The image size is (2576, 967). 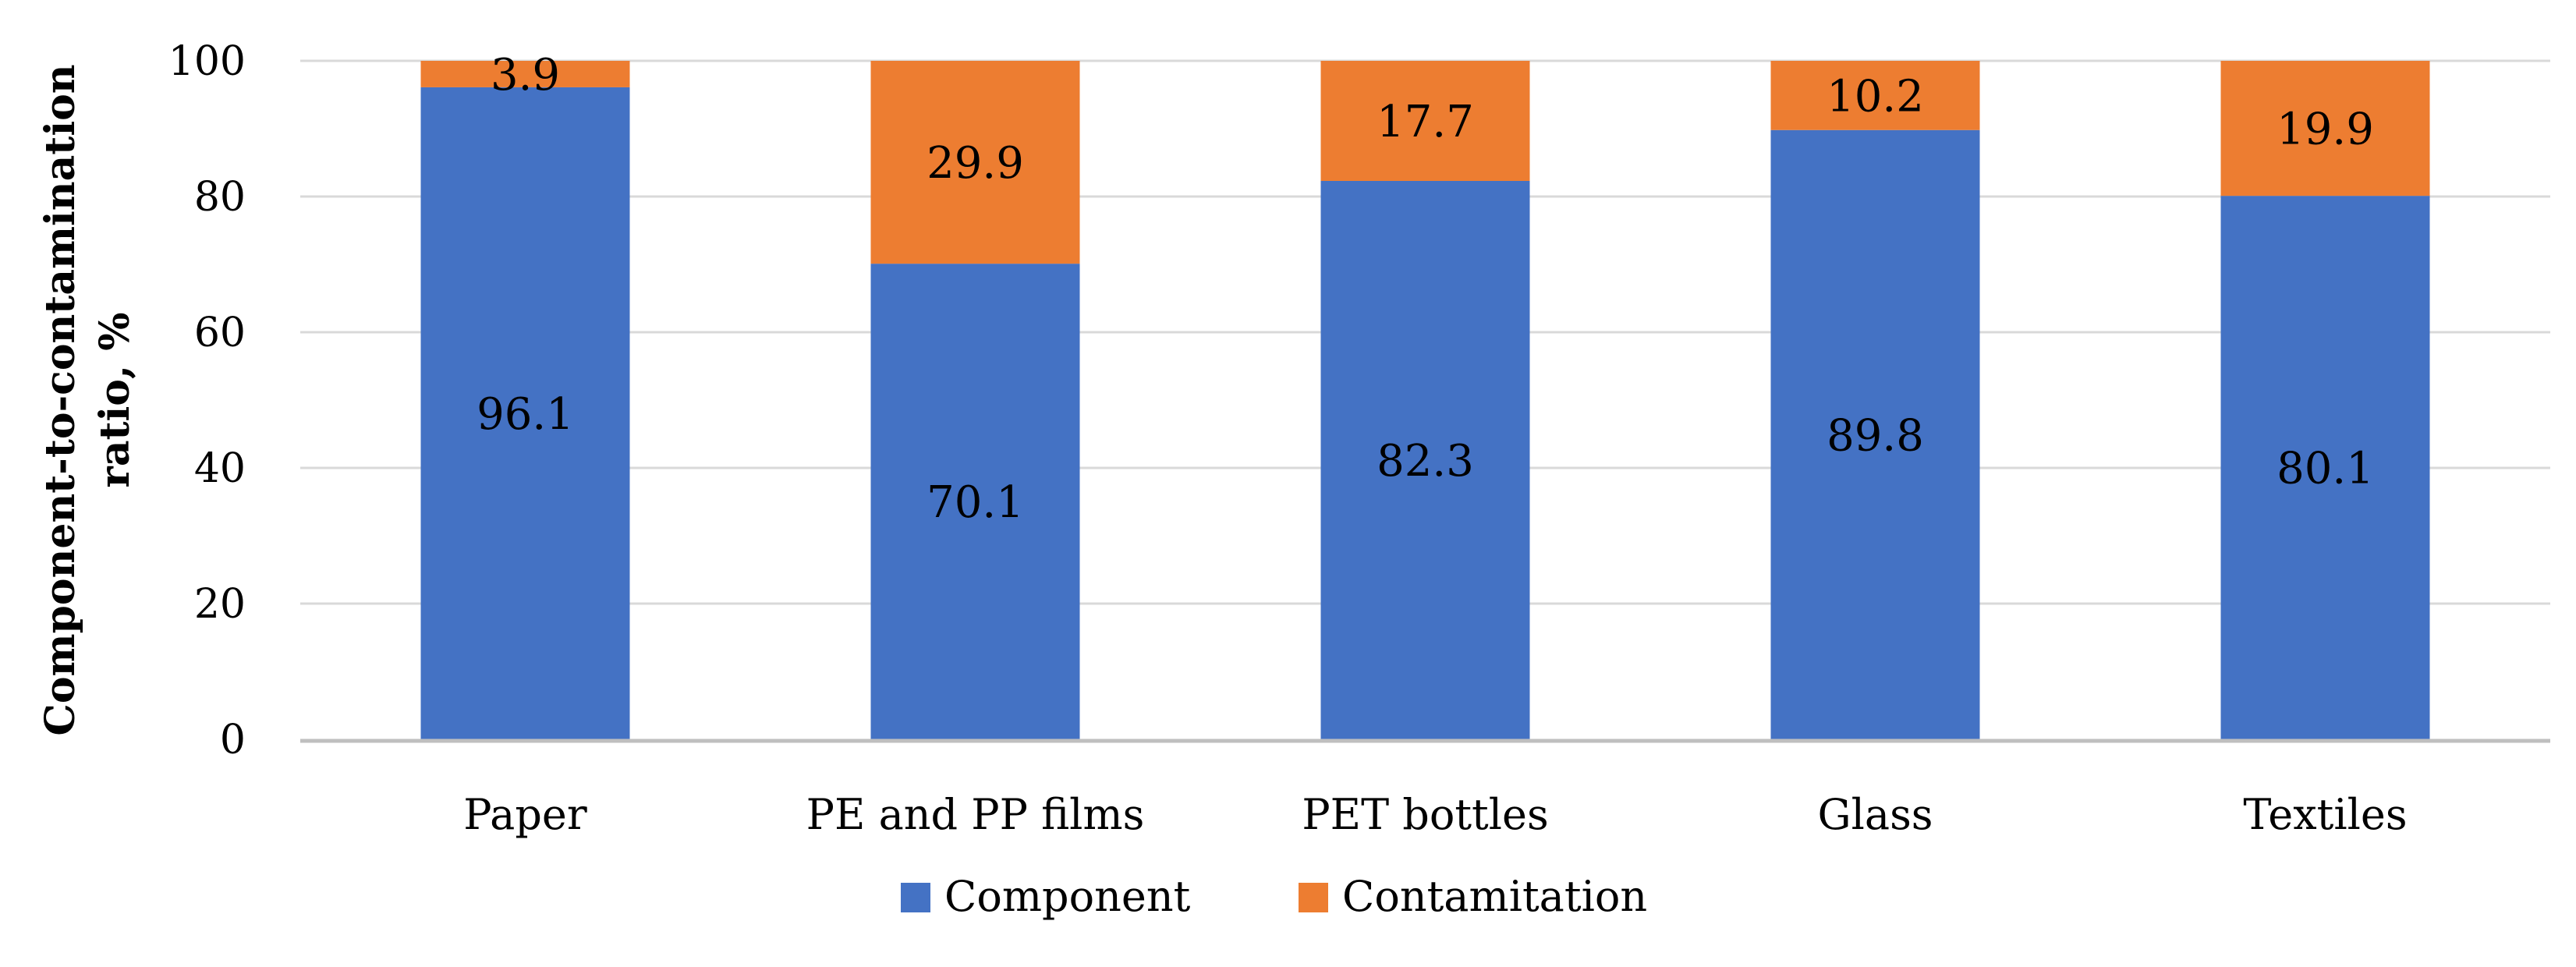 What do you see at coordinates (1274, 896) in the screenshot?
I see `legend: Component Contamitation` at bounding box center [1274, 896].